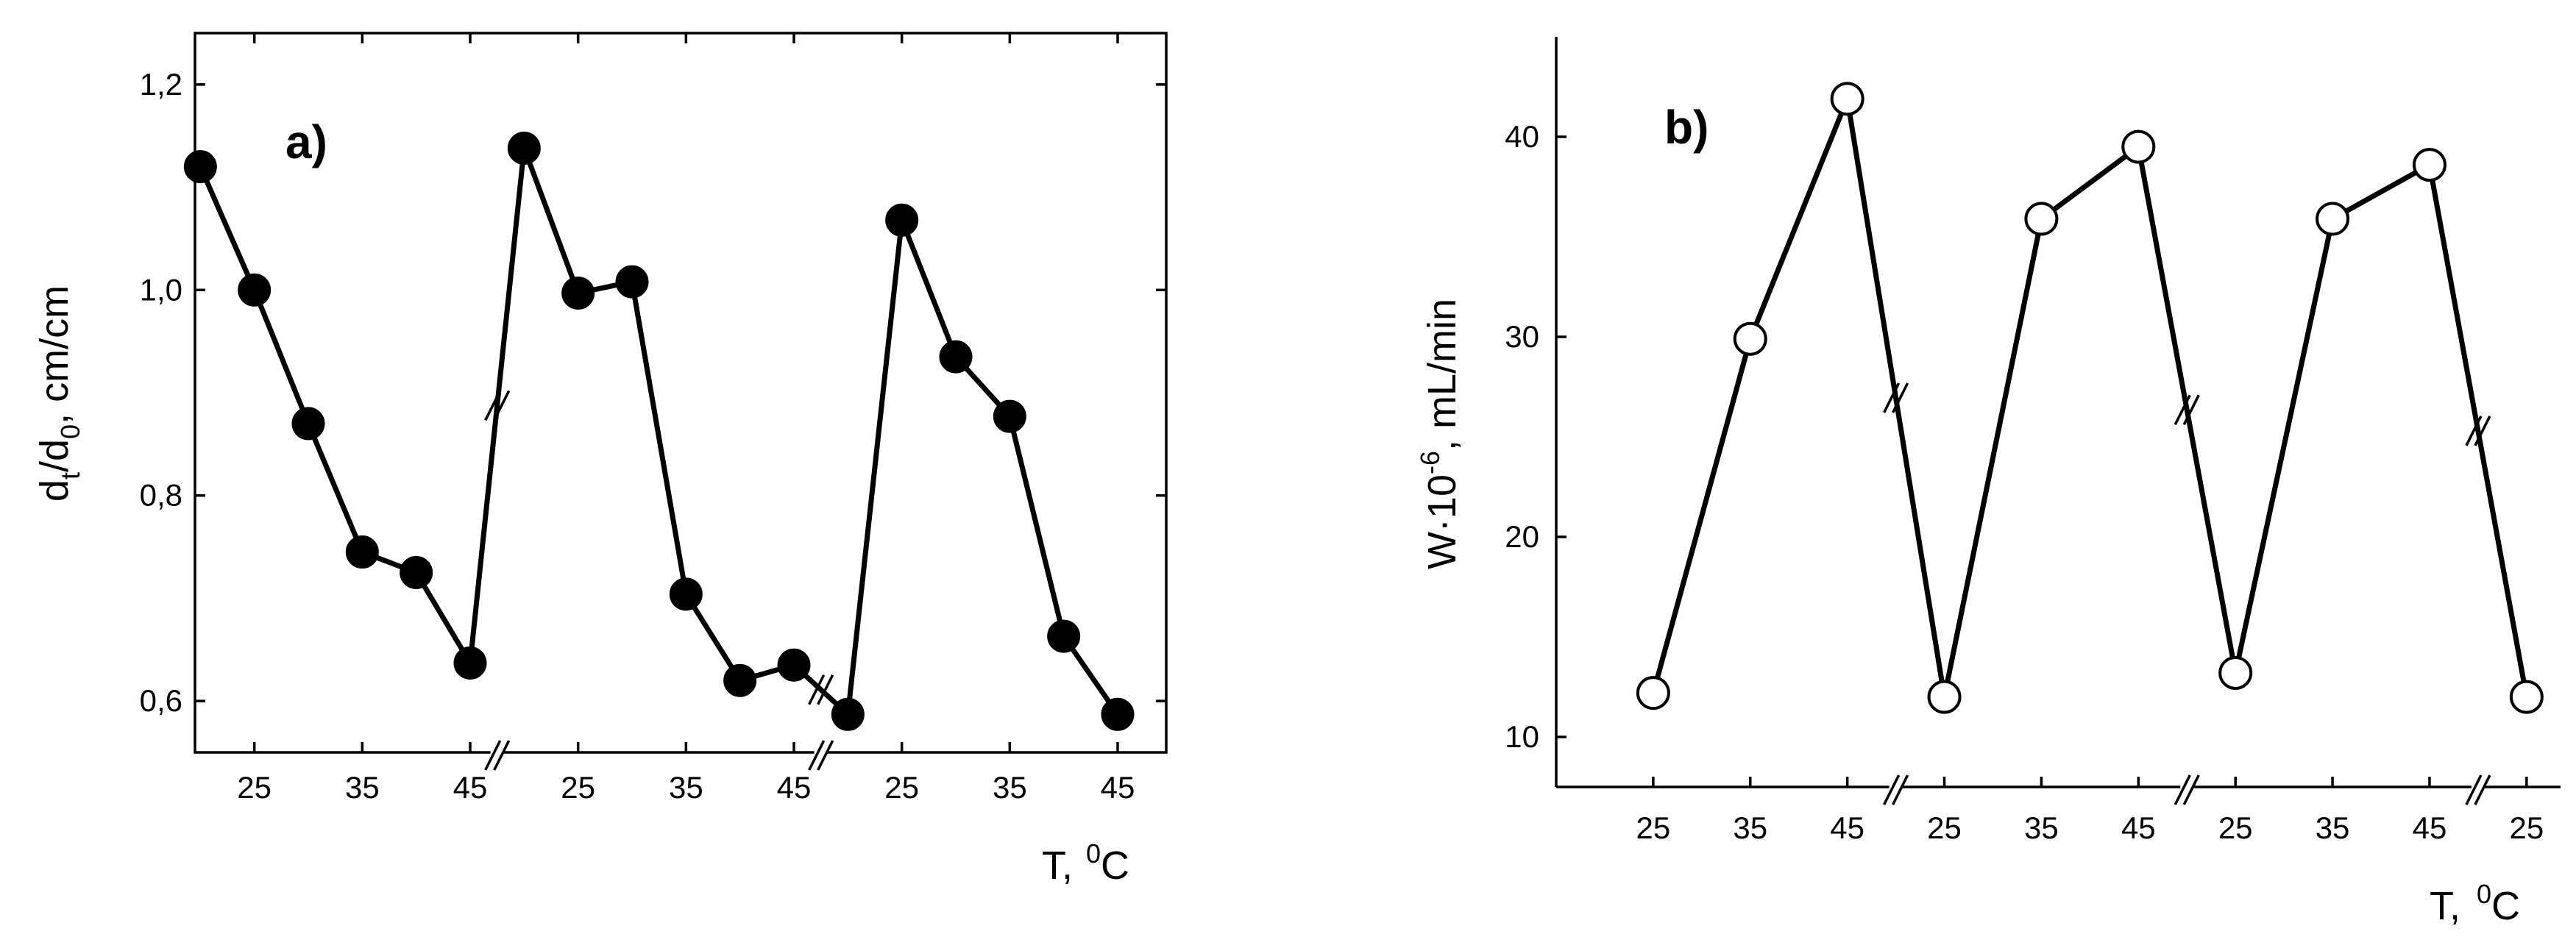  I want to click on panel-a-xlabel-superscript: 0, so click(1093, 853).